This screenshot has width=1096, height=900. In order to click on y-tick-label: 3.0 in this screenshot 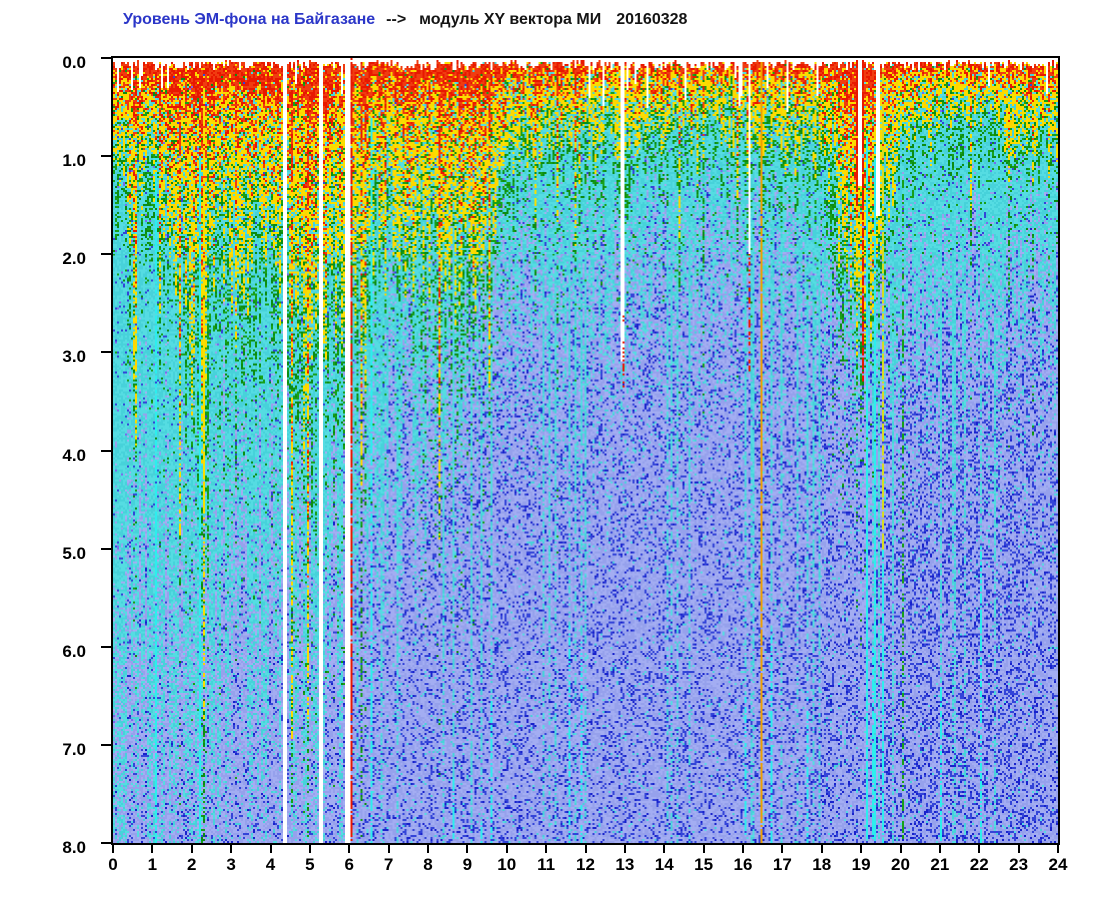, I will do `click(74, 357)`.